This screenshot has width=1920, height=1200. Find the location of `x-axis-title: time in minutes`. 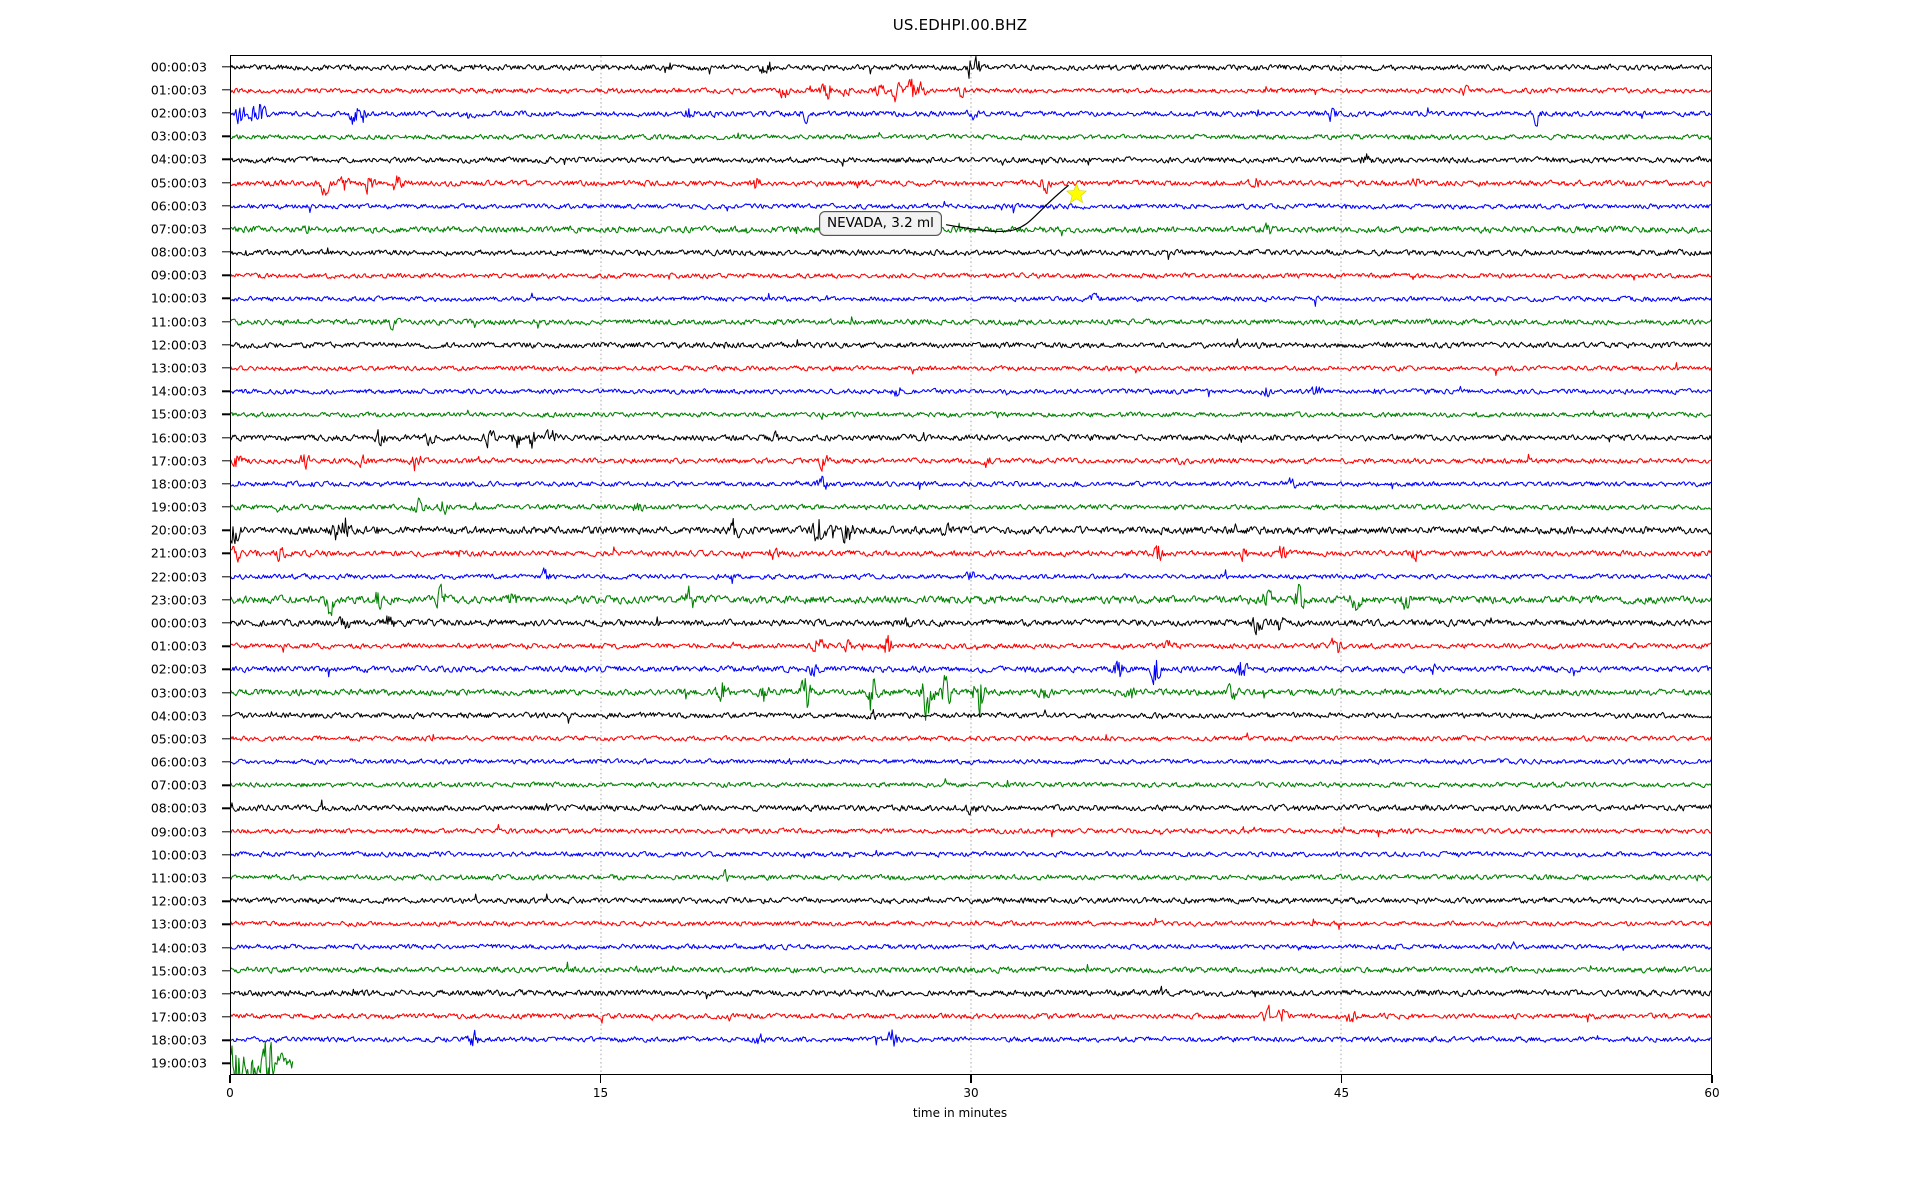

x-axis-title: time in minutes is located at coordinates (960, 1113).